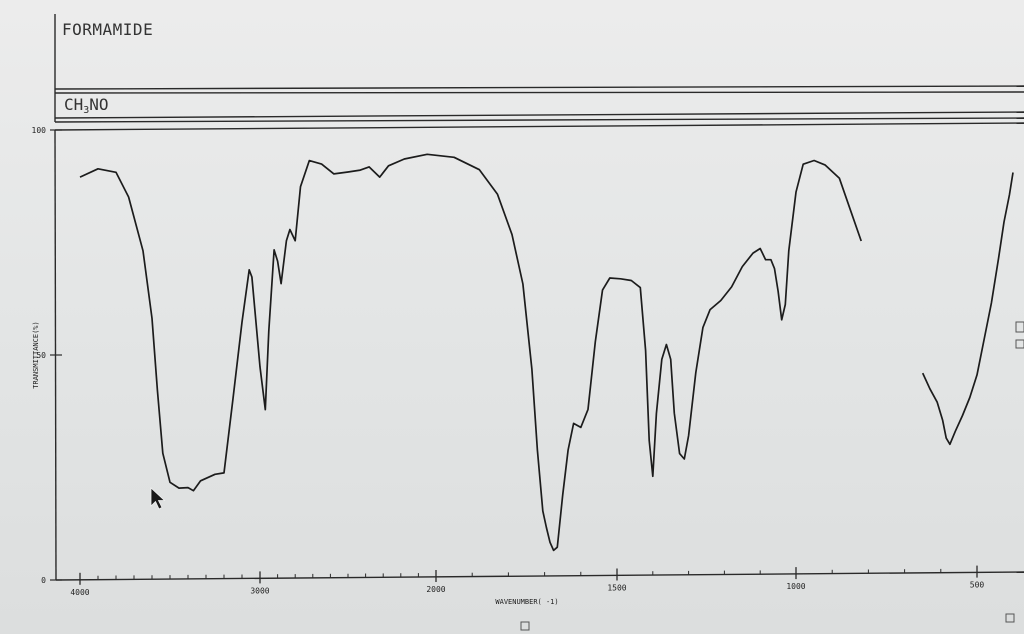  What do you see at coordinates (107, 29) in the screenshot?
I see `compound-name: FORMAMIDE` at bounding box center [107, 29].